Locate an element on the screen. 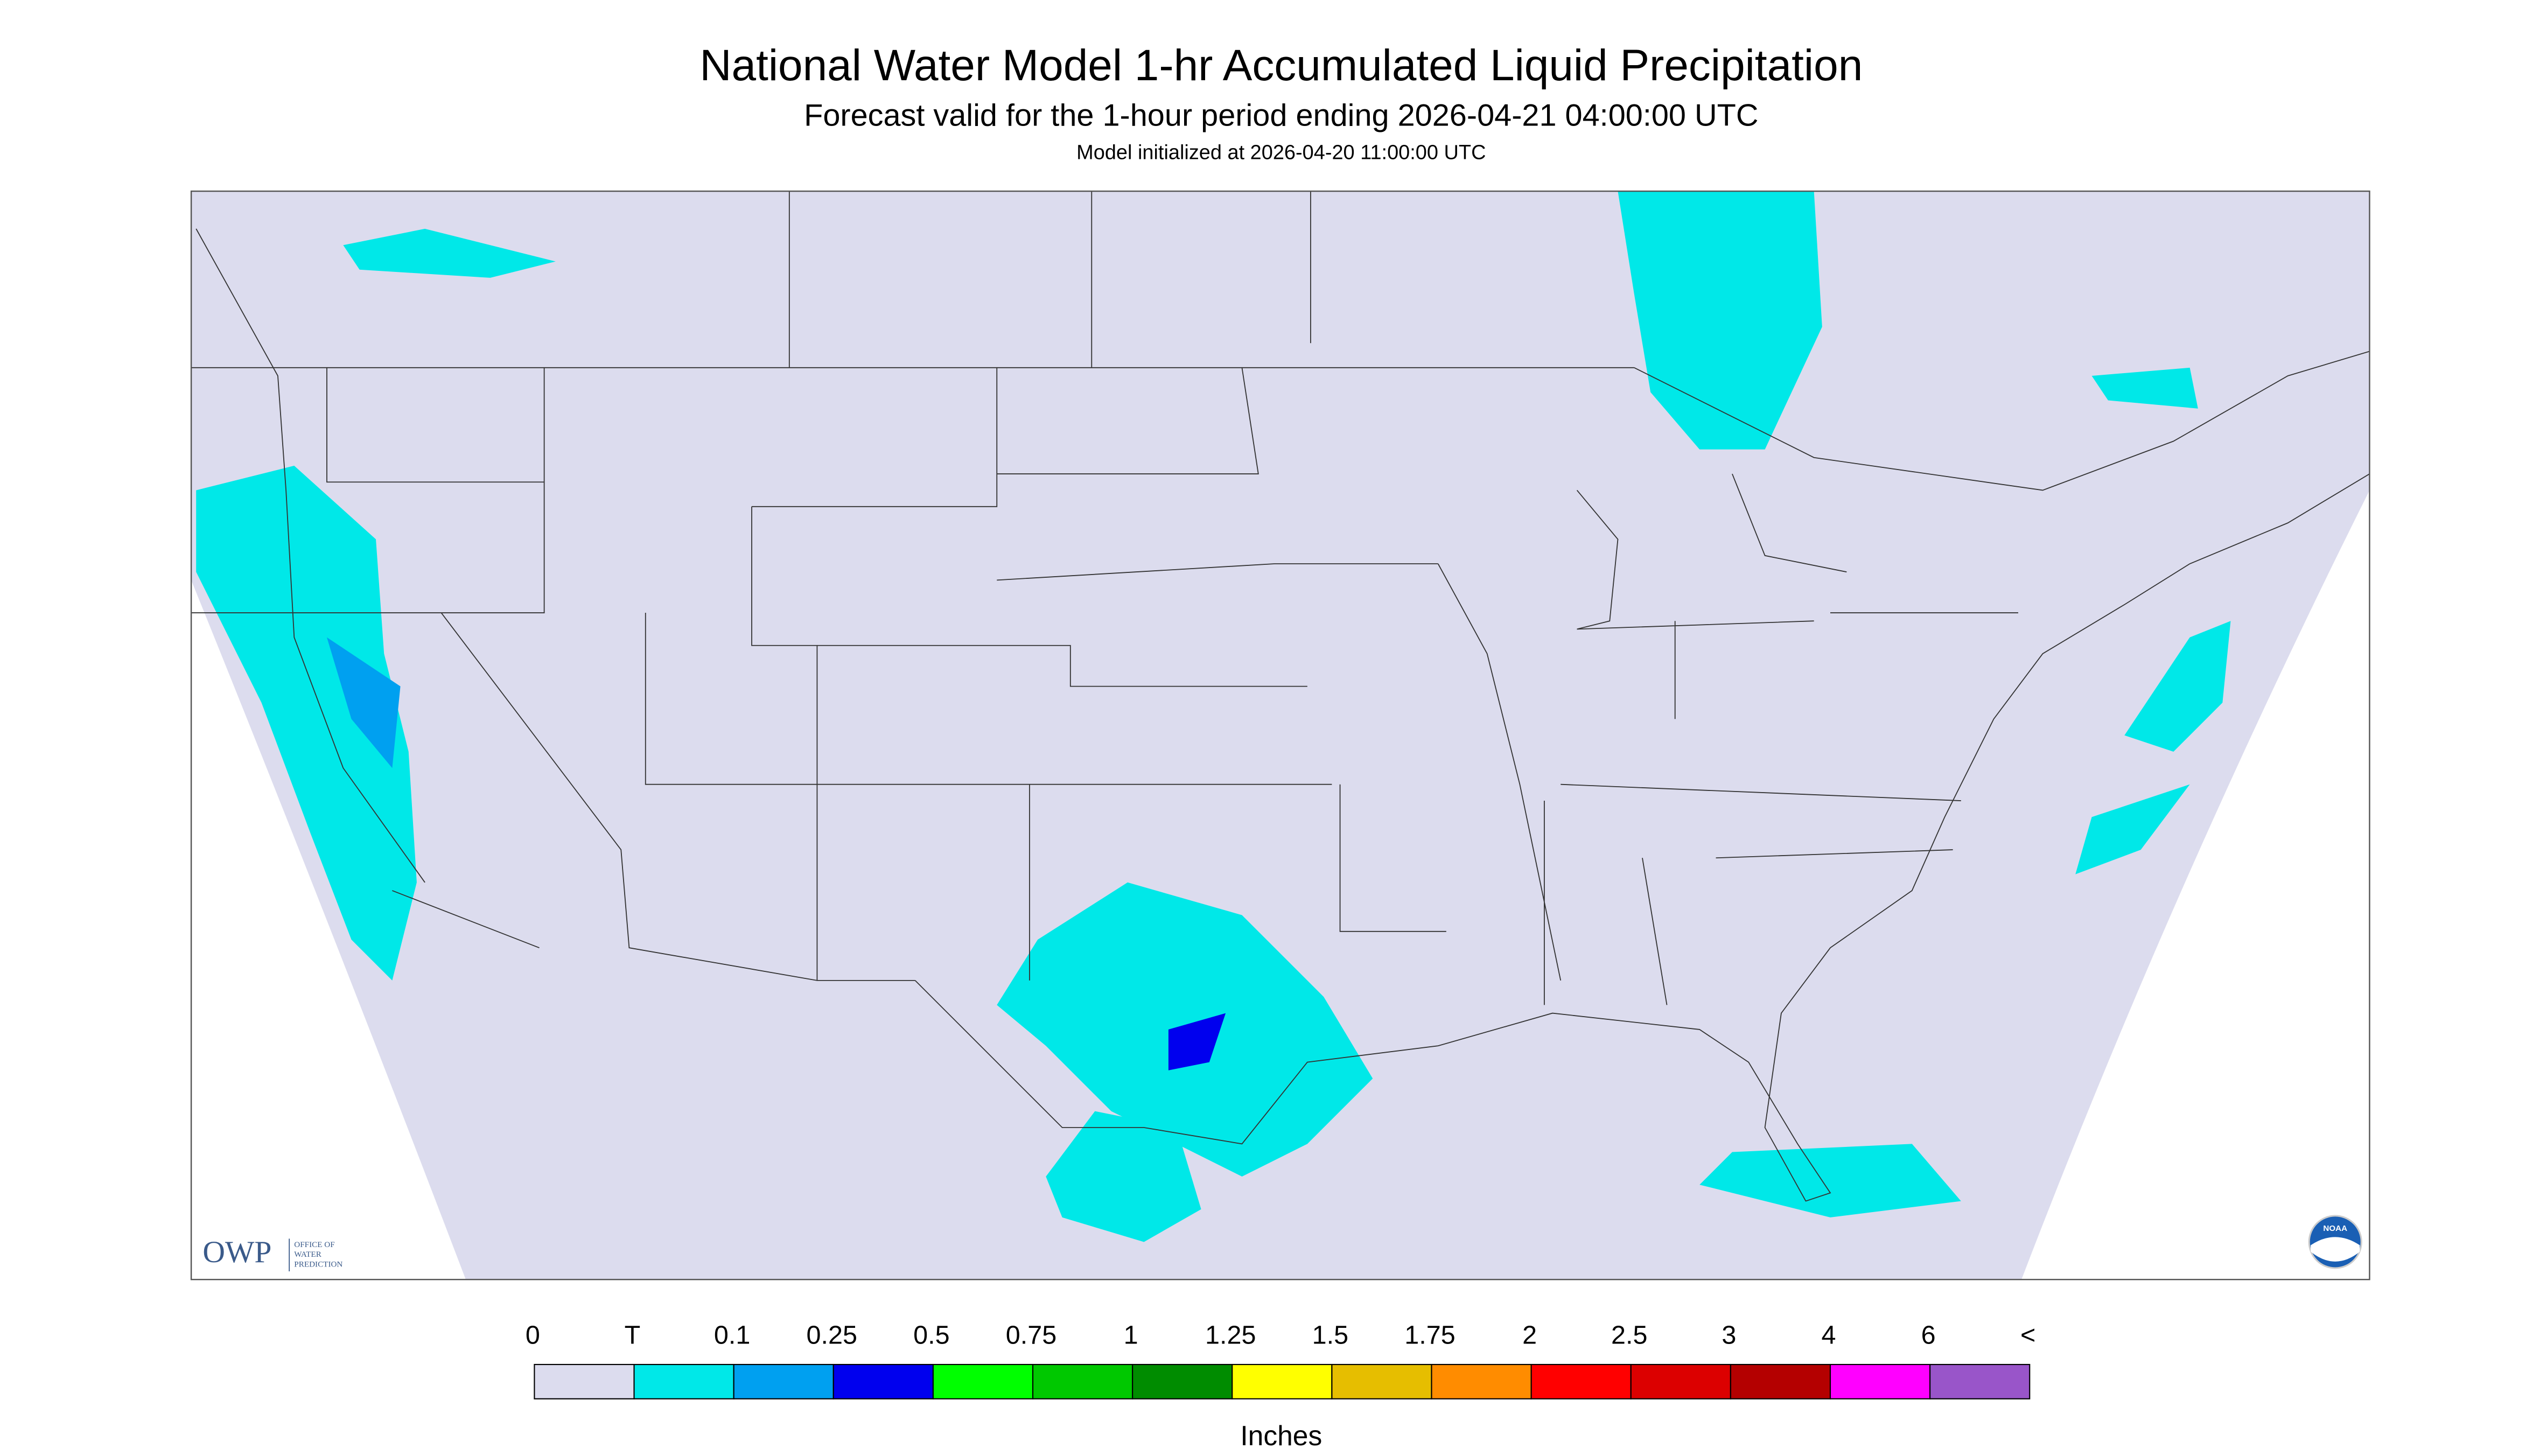 Image resolution: width=2533 pixels, height=1456 pixels. legend-label: 2 is located at coordinates (1529, 1334).